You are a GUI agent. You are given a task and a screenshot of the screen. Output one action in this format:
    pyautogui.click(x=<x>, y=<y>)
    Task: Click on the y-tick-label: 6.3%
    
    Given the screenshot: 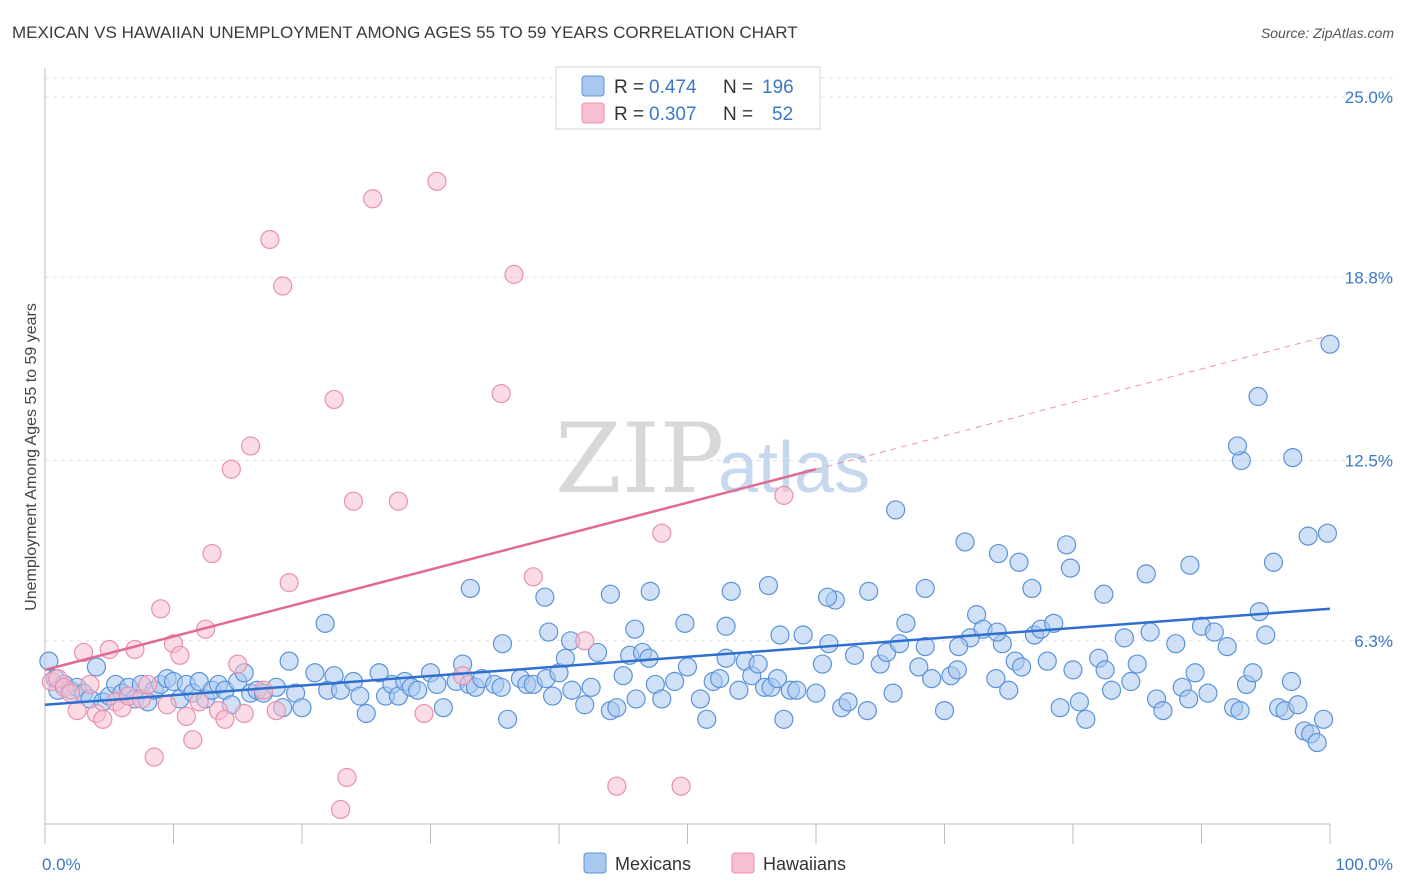 What is the action you would take?
    pyautogui.click(x=1373, y=641)
    